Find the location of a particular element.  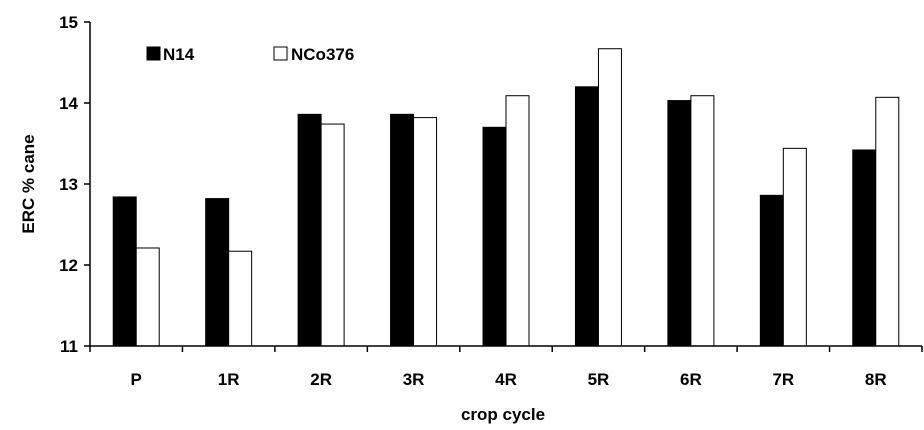

bar-nco376-4r is located at coordinates (517, 221).